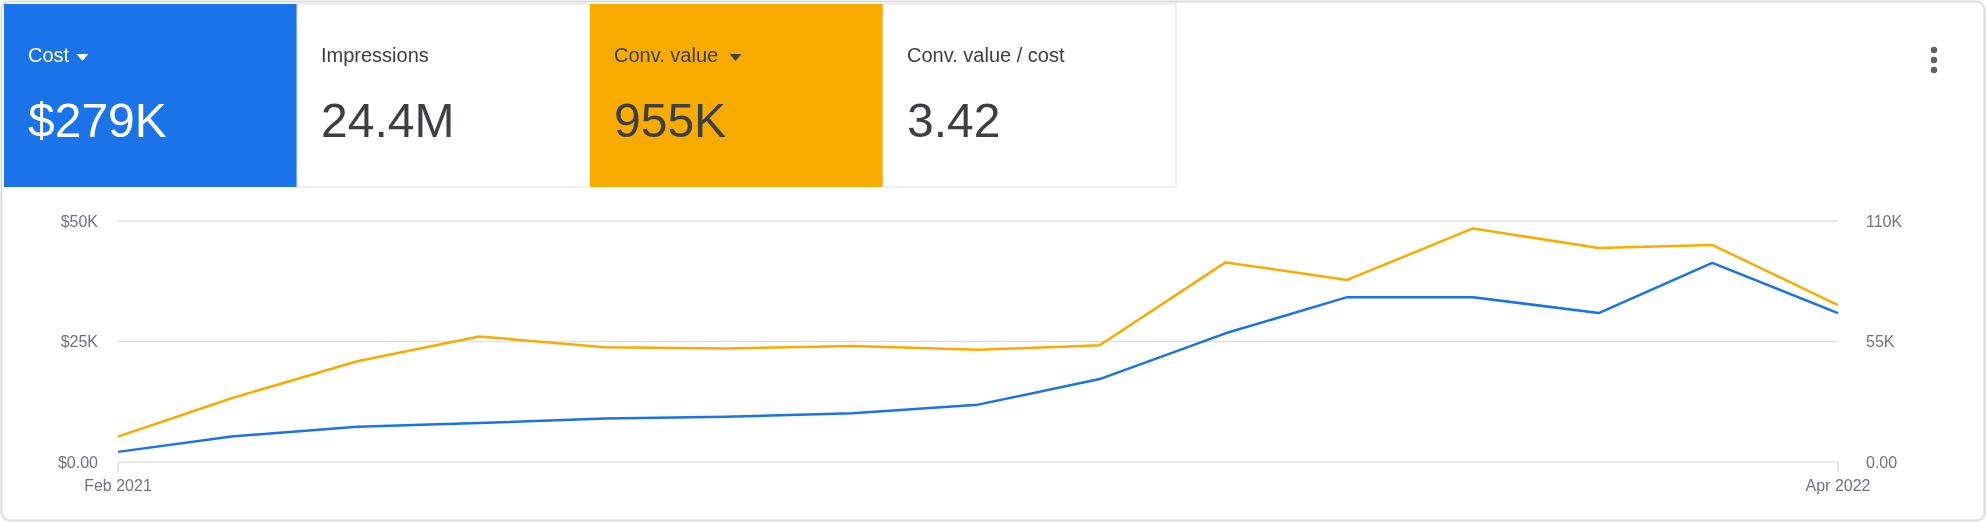 This screenshot has width=1986, height=522. I want to click on y2-tick-label: 110K, so click(1884, 221).